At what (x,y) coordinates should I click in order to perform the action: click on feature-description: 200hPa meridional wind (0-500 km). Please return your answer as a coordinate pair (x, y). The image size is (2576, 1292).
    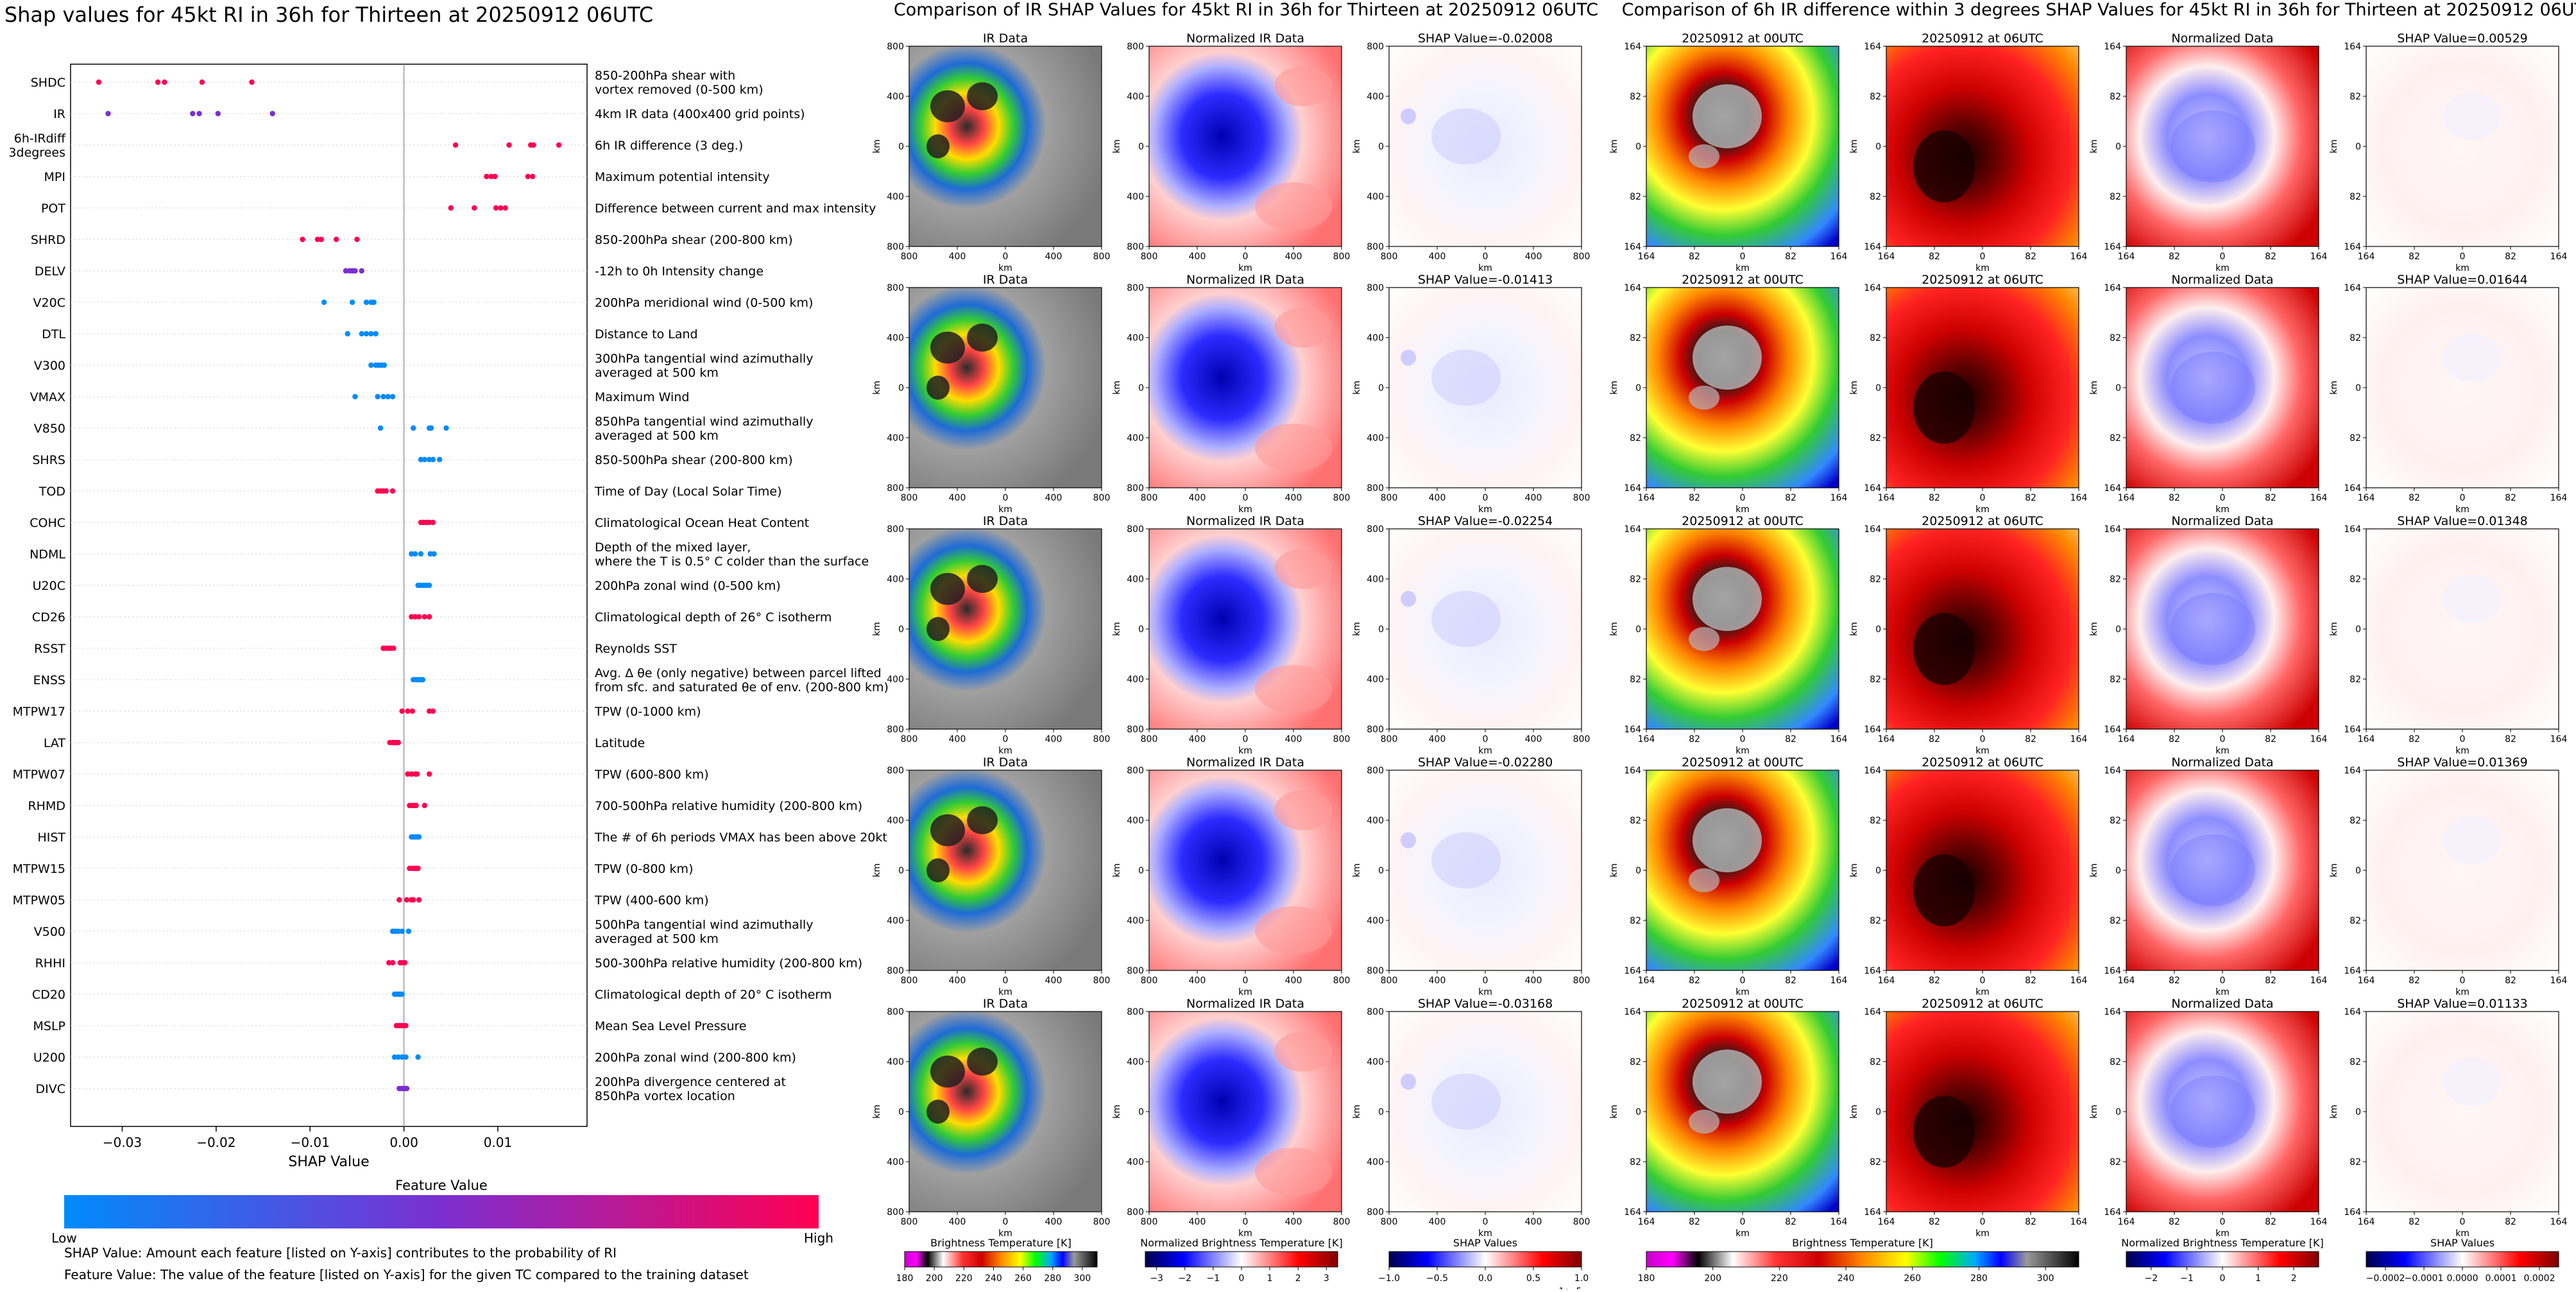
    Looking at the image, I should click on (704, 303).